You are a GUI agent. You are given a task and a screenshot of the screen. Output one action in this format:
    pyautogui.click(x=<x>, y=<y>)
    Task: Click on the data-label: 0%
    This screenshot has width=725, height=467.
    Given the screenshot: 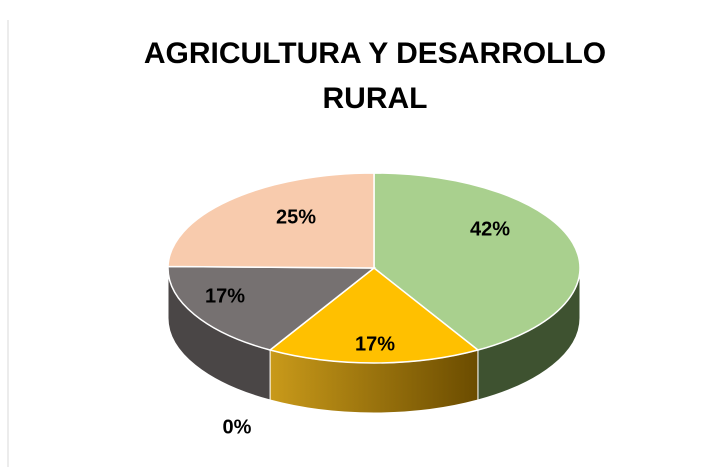 What is the action you would take?
    pyautogui.click(x=237, y=427)
    